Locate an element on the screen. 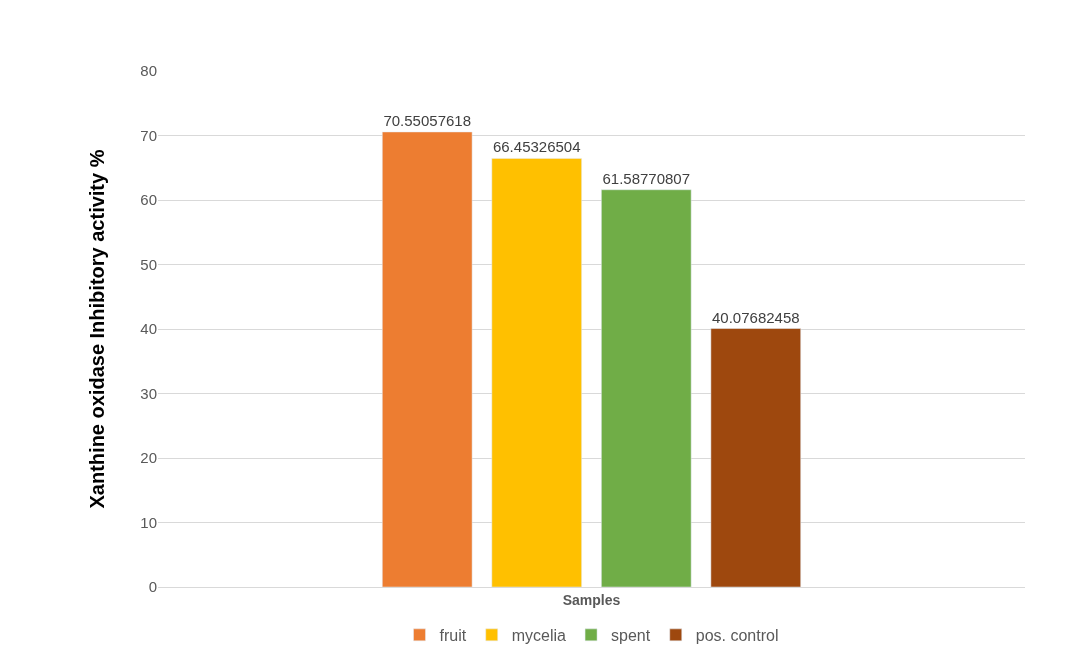 This screenshot has height=664, width=1070. y-tick-label: 50 is located at coordinates (148, 264).